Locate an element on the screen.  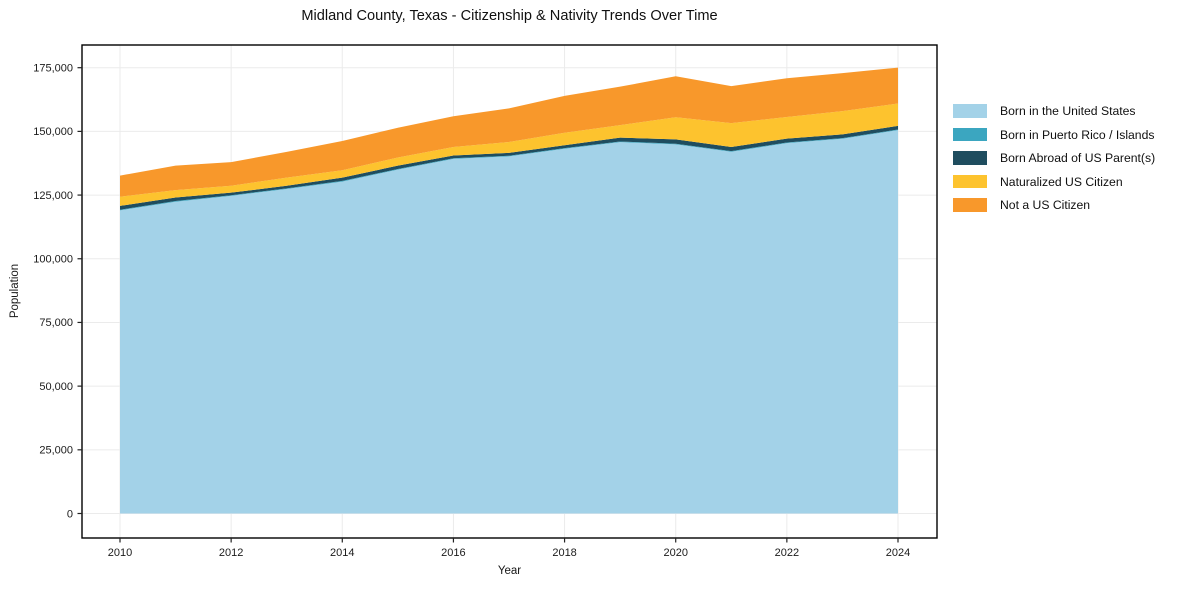
y-tick-label: 50,000 is located at coordinates (56, 387).